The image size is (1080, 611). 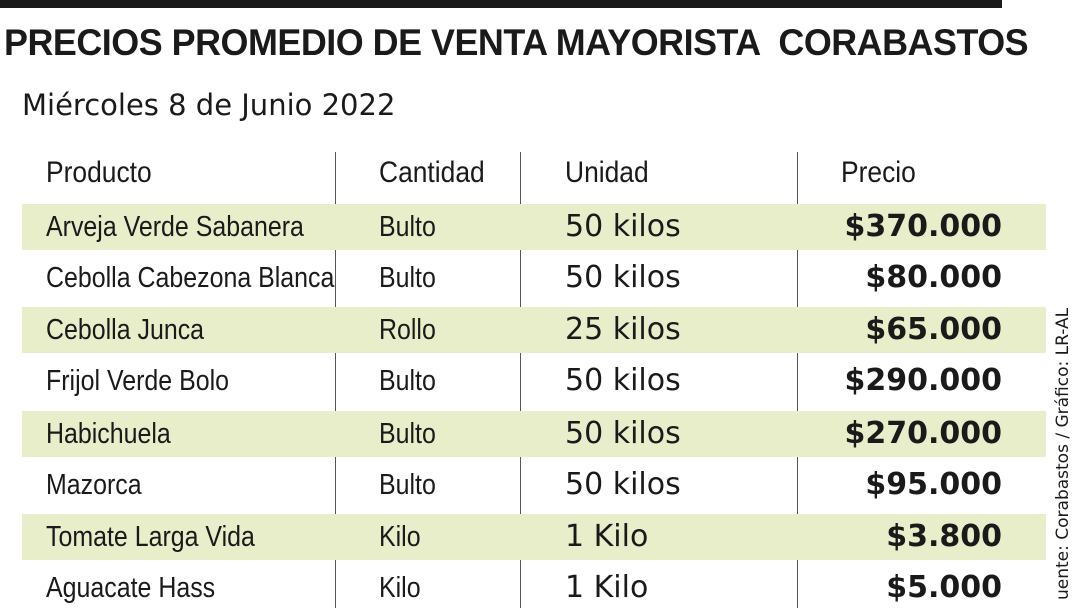 What do you see at coordinates (923, 433) in the screenshot?
I see `precio-cell: $270.000` at bounding box center [923, 433].